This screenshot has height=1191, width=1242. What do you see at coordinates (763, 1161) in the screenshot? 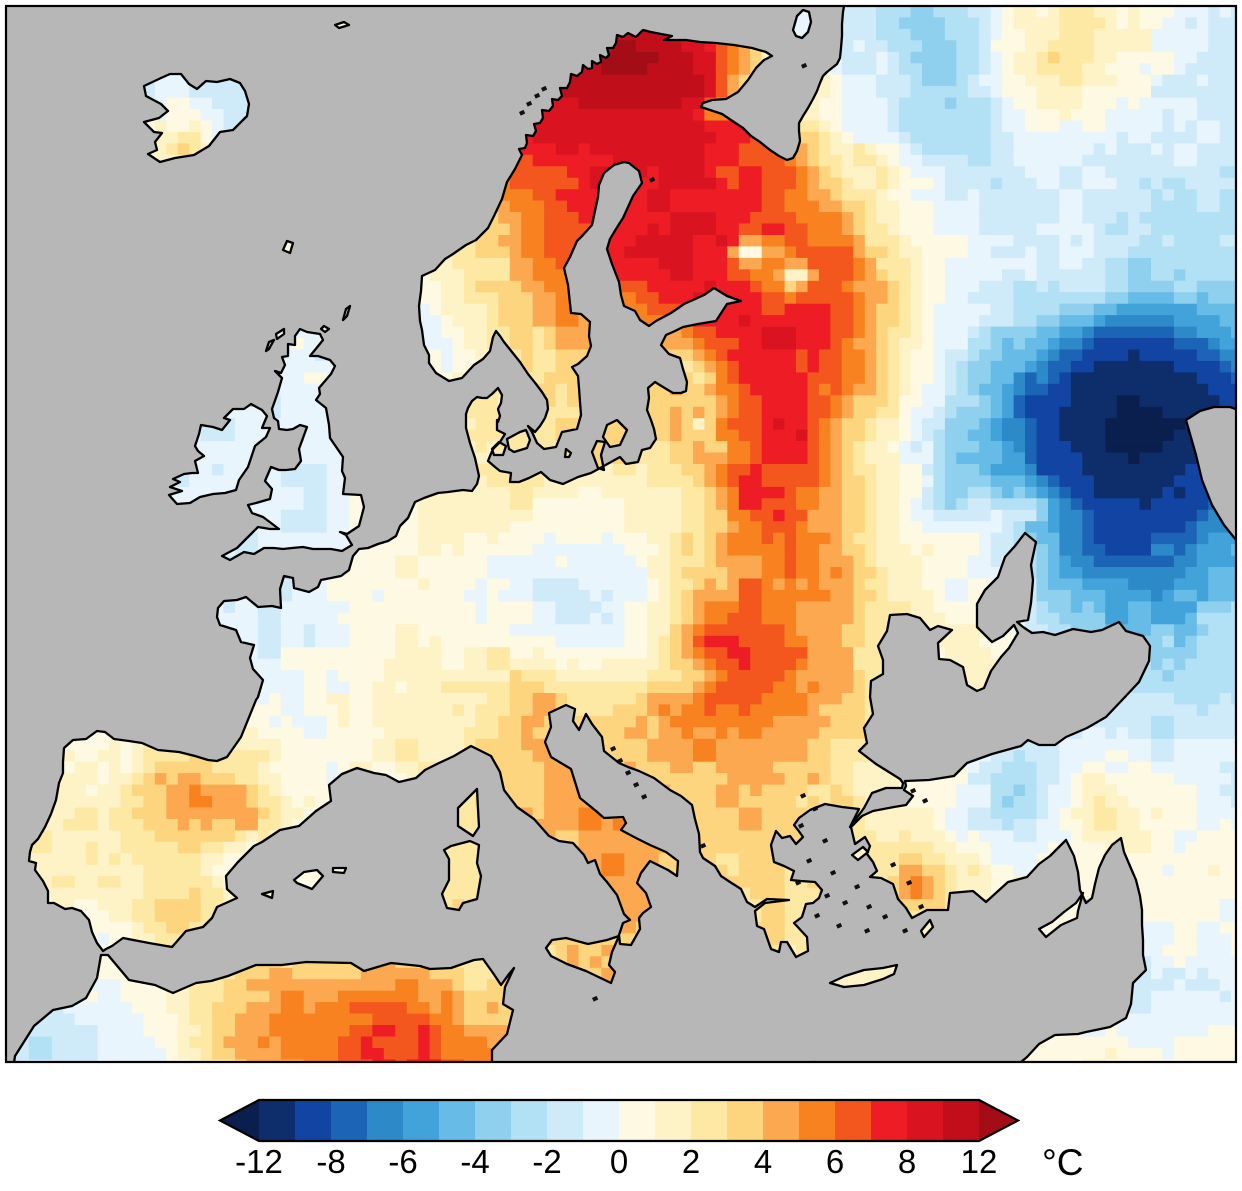
I see `svg-text: 4` at bounding box center [763, 1161].